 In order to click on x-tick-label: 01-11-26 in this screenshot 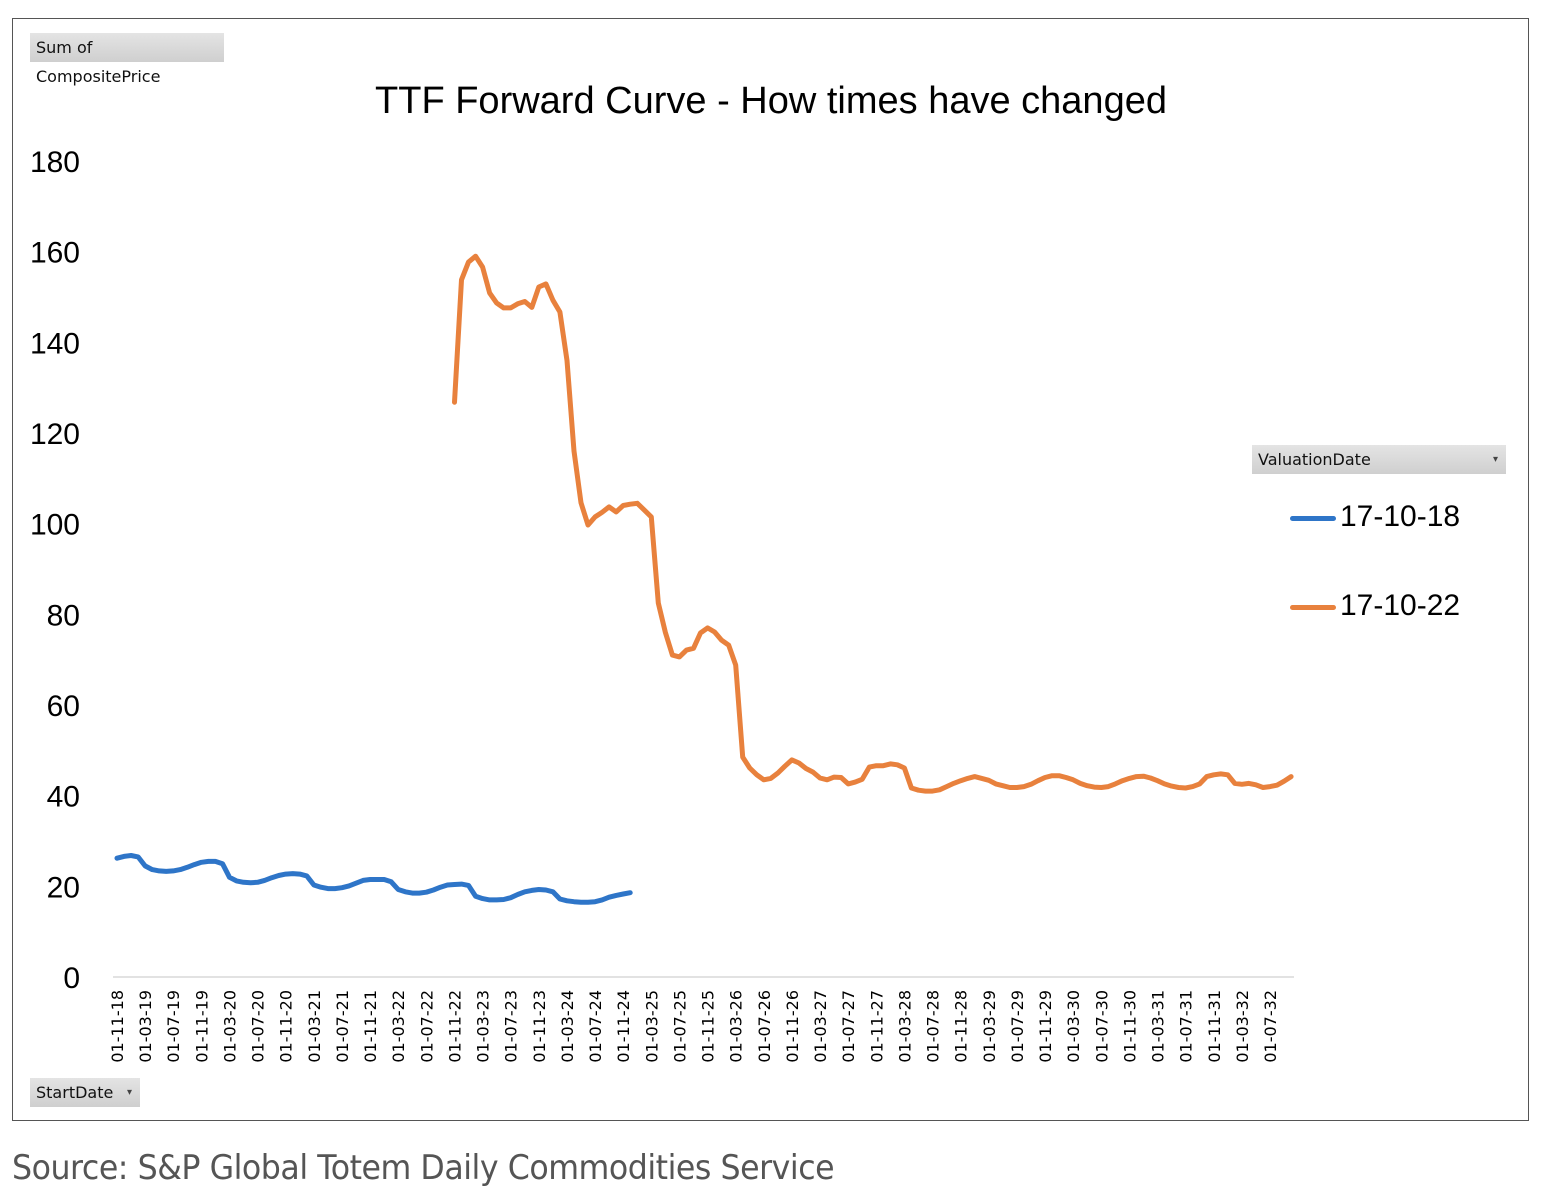, I will do `click(792, 1026)`.